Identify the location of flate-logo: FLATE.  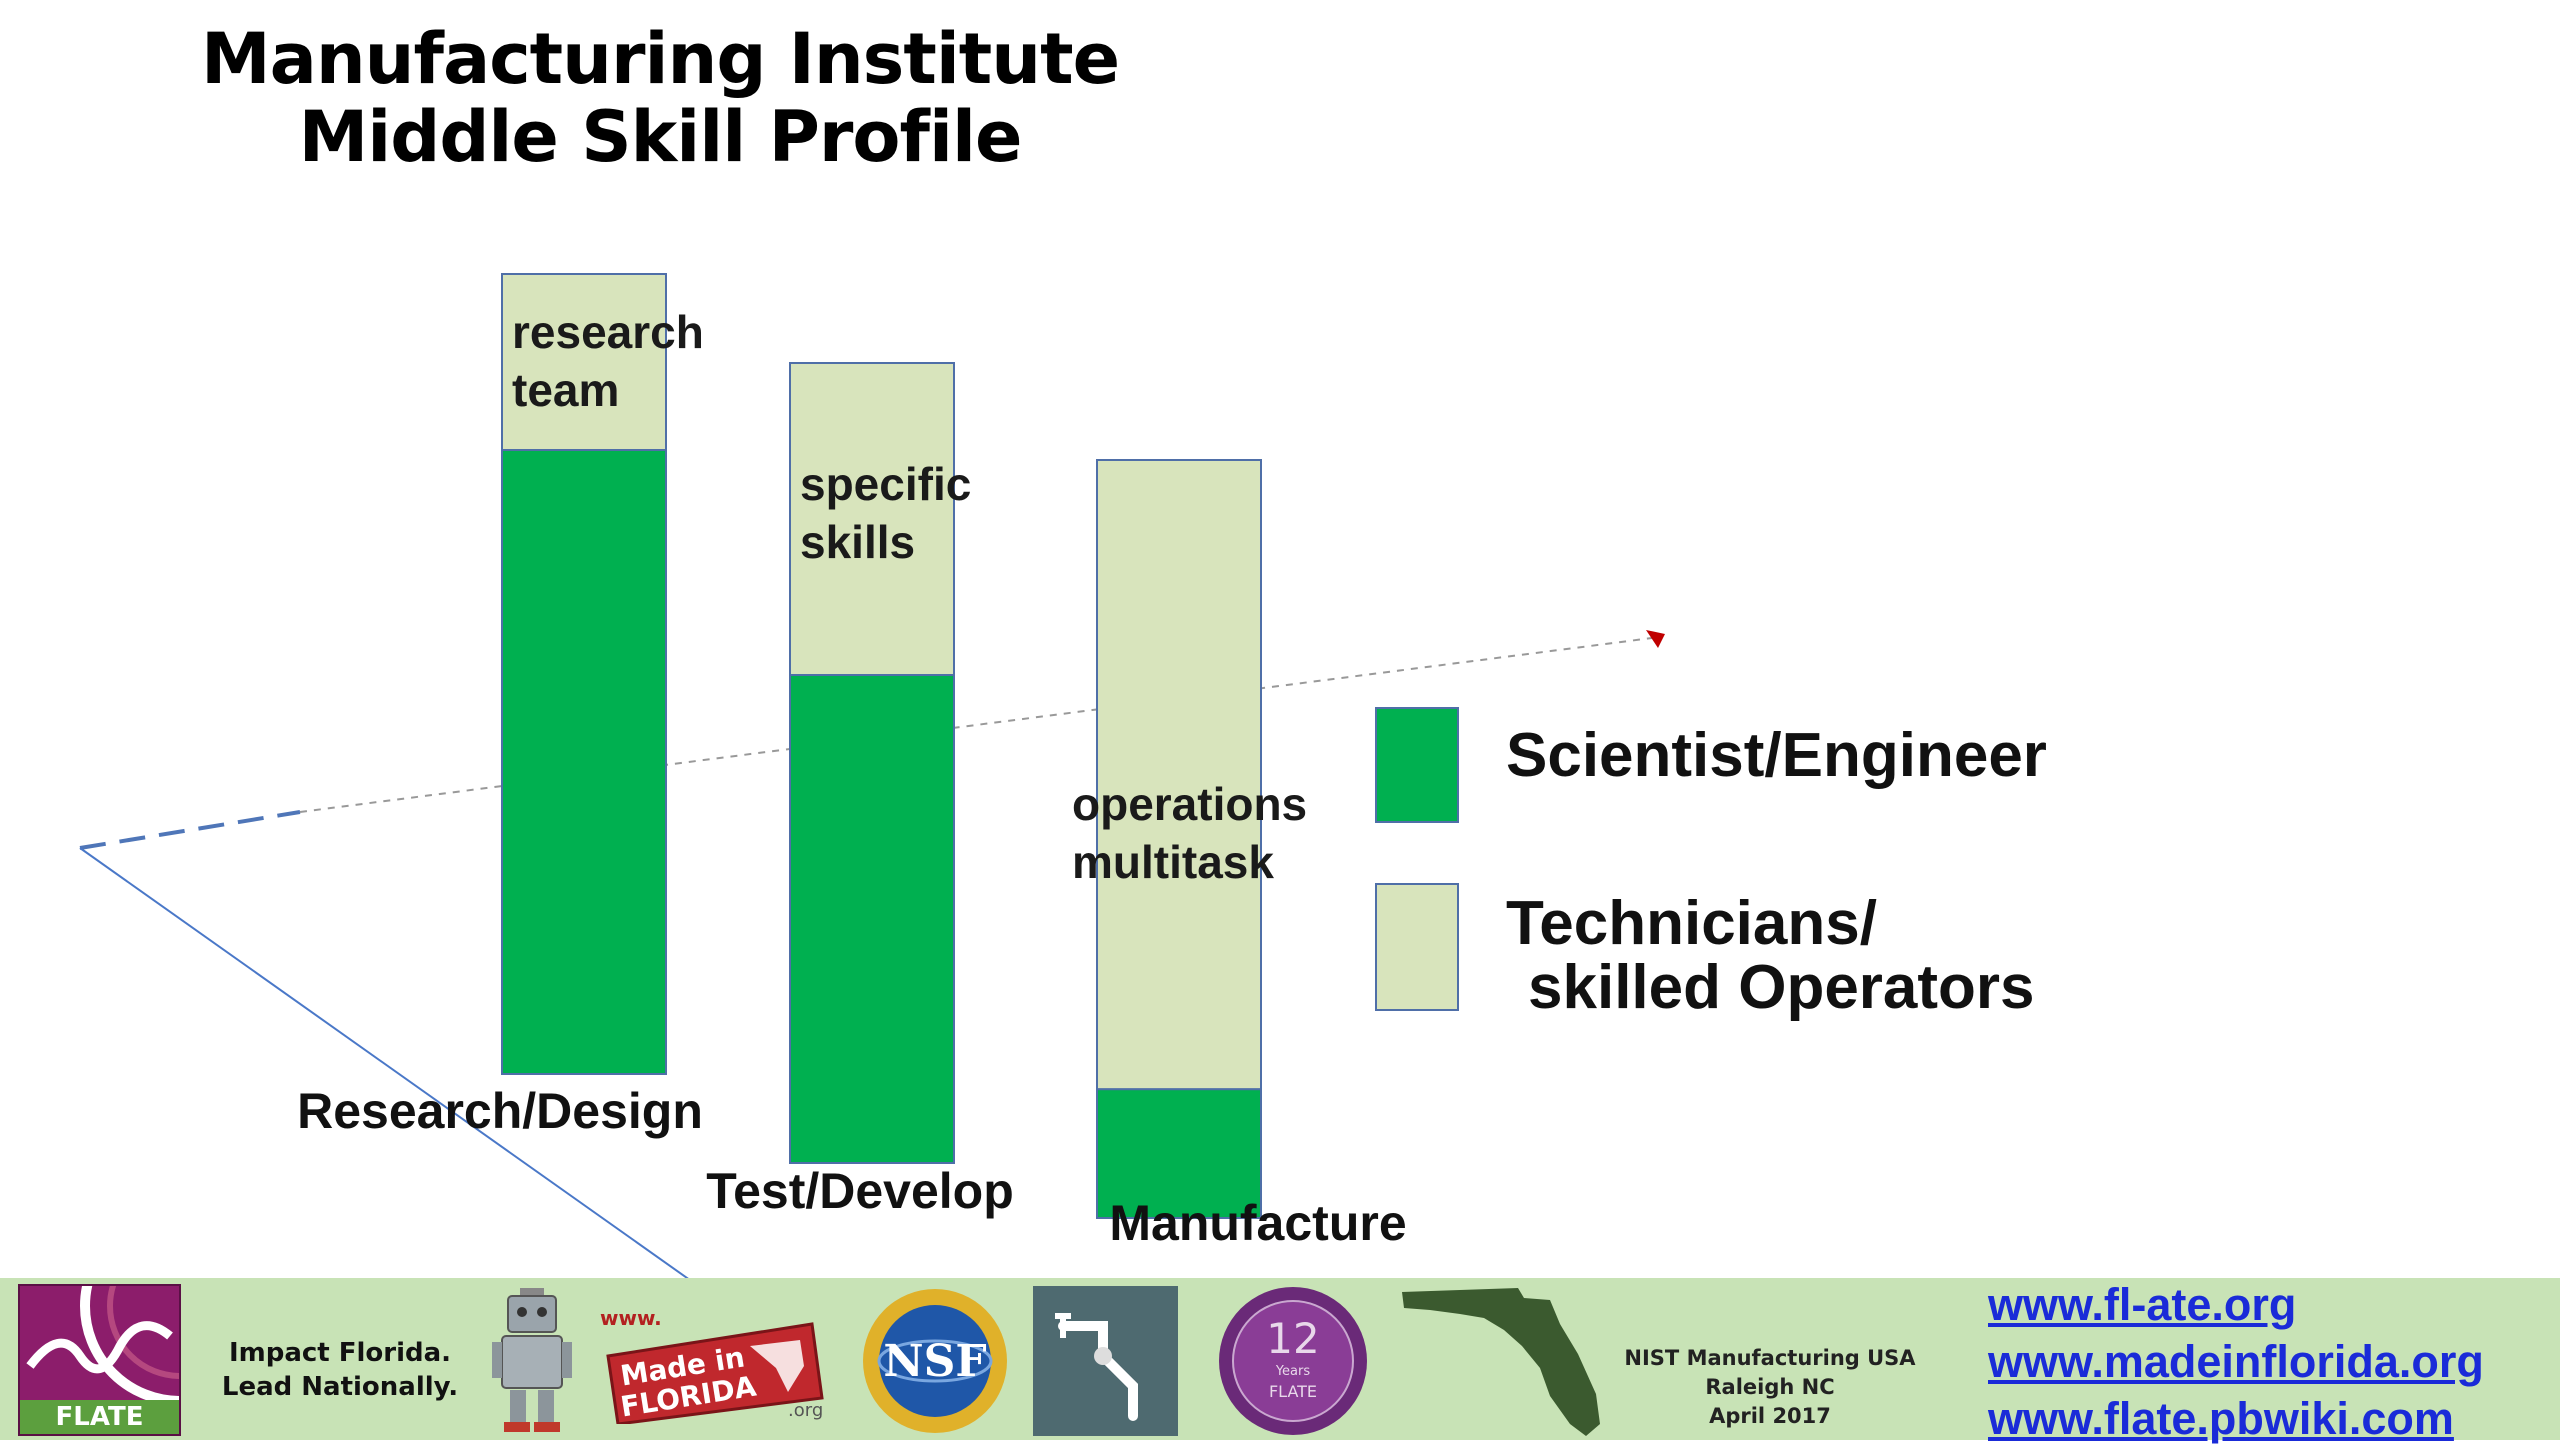
(99, 1360).